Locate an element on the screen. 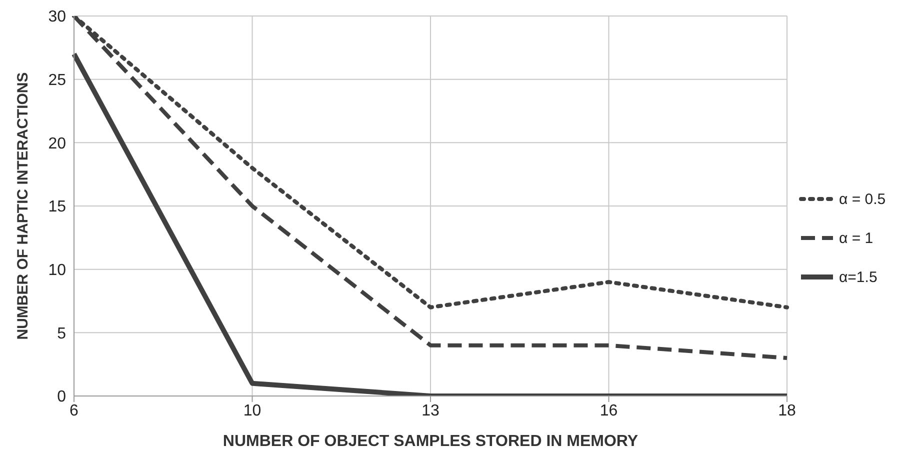  y-tick-label: 0 is located at coordinates (61, 397).